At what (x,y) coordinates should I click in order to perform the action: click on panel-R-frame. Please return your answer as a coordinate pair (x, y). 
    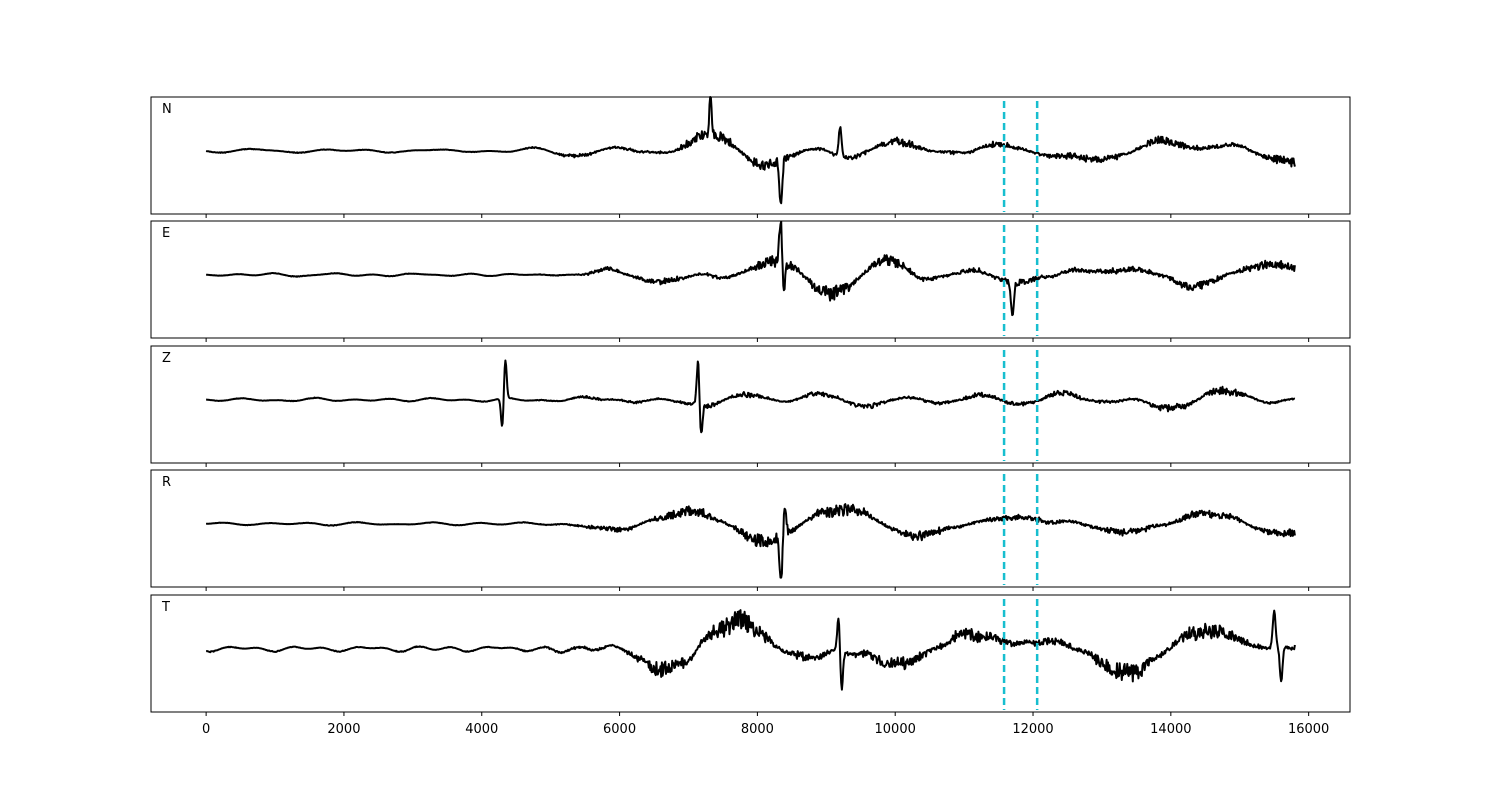
    Looking at the image, I should click on (750, 528).